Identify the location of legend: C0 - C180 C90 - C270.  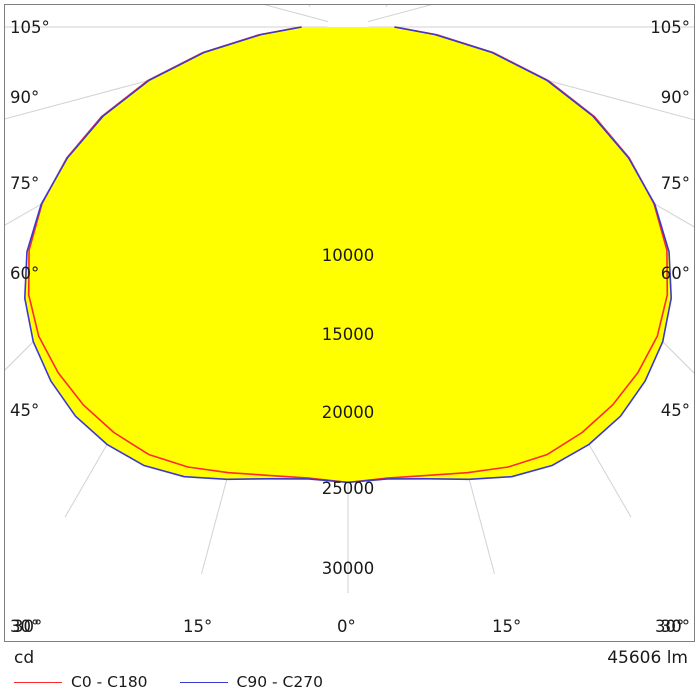
(184, 682).